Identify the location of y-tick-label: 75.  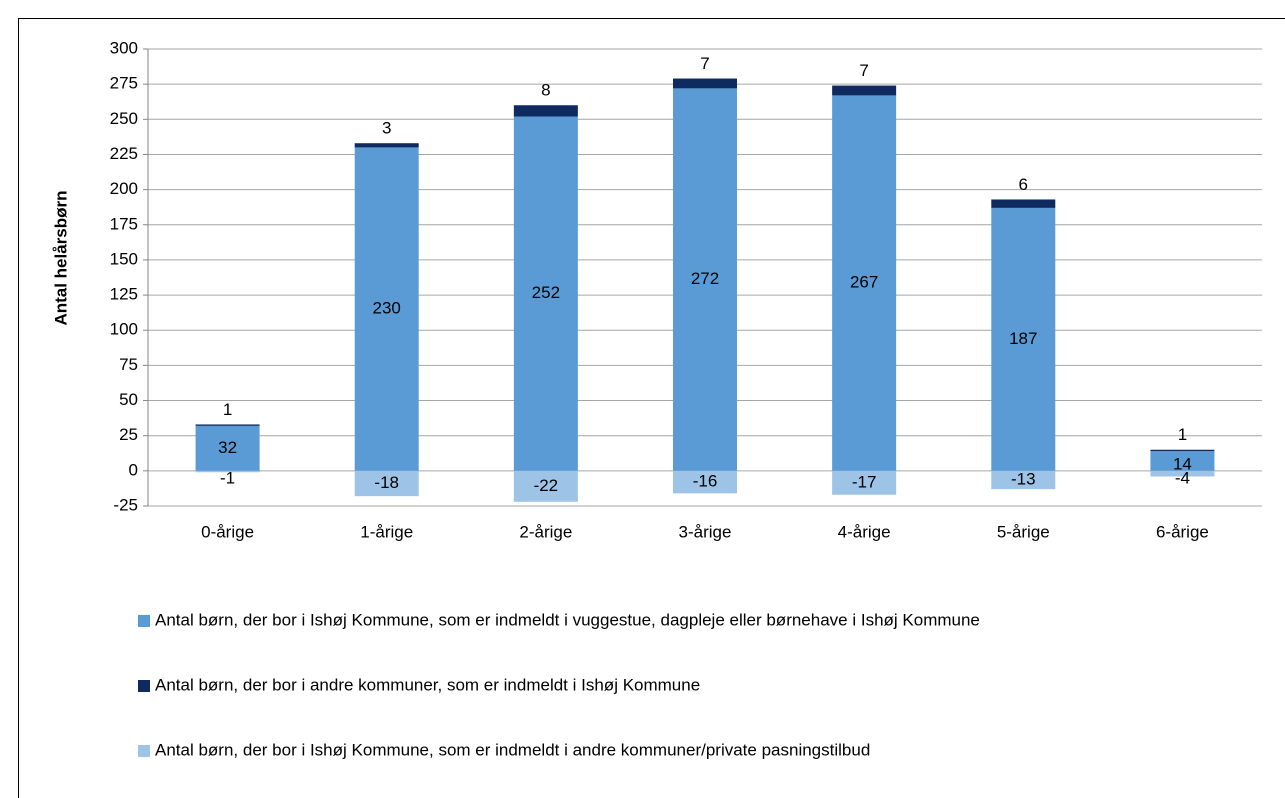
(128, 364).